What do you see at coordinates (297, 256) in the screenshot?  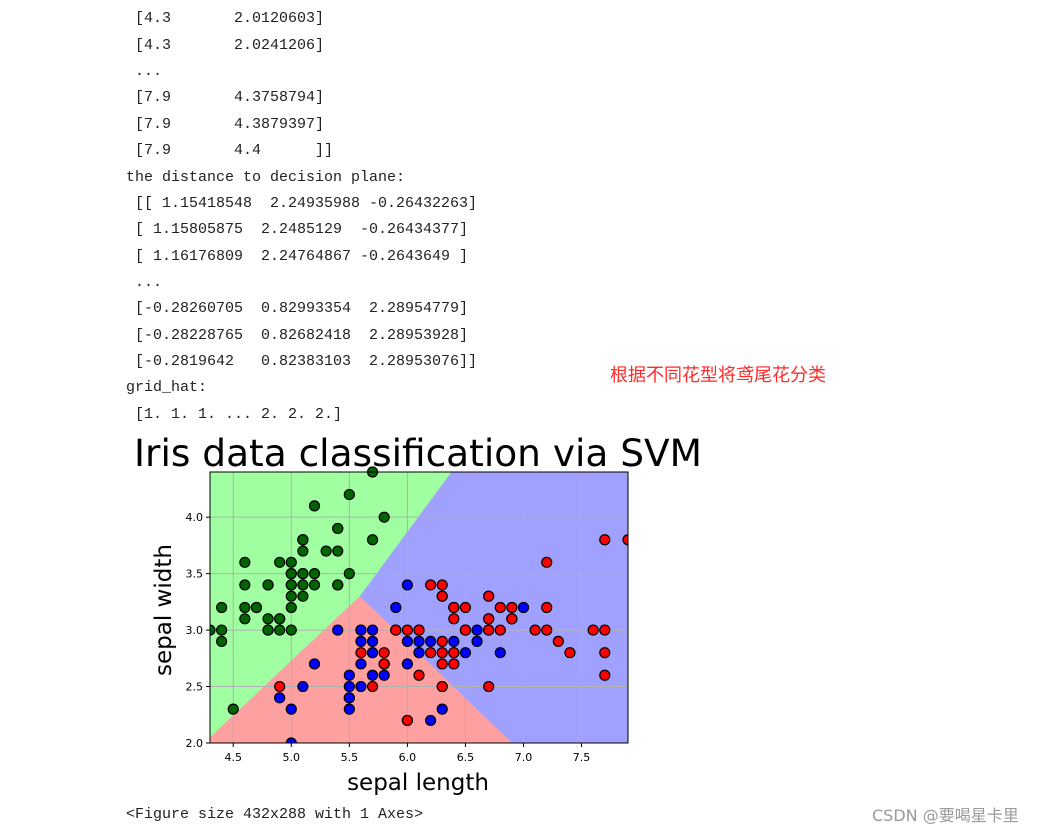 I see `output-line: [ 1.16176809 2.24764867 -0.2643649 ]` at bounding box center [297, 256].